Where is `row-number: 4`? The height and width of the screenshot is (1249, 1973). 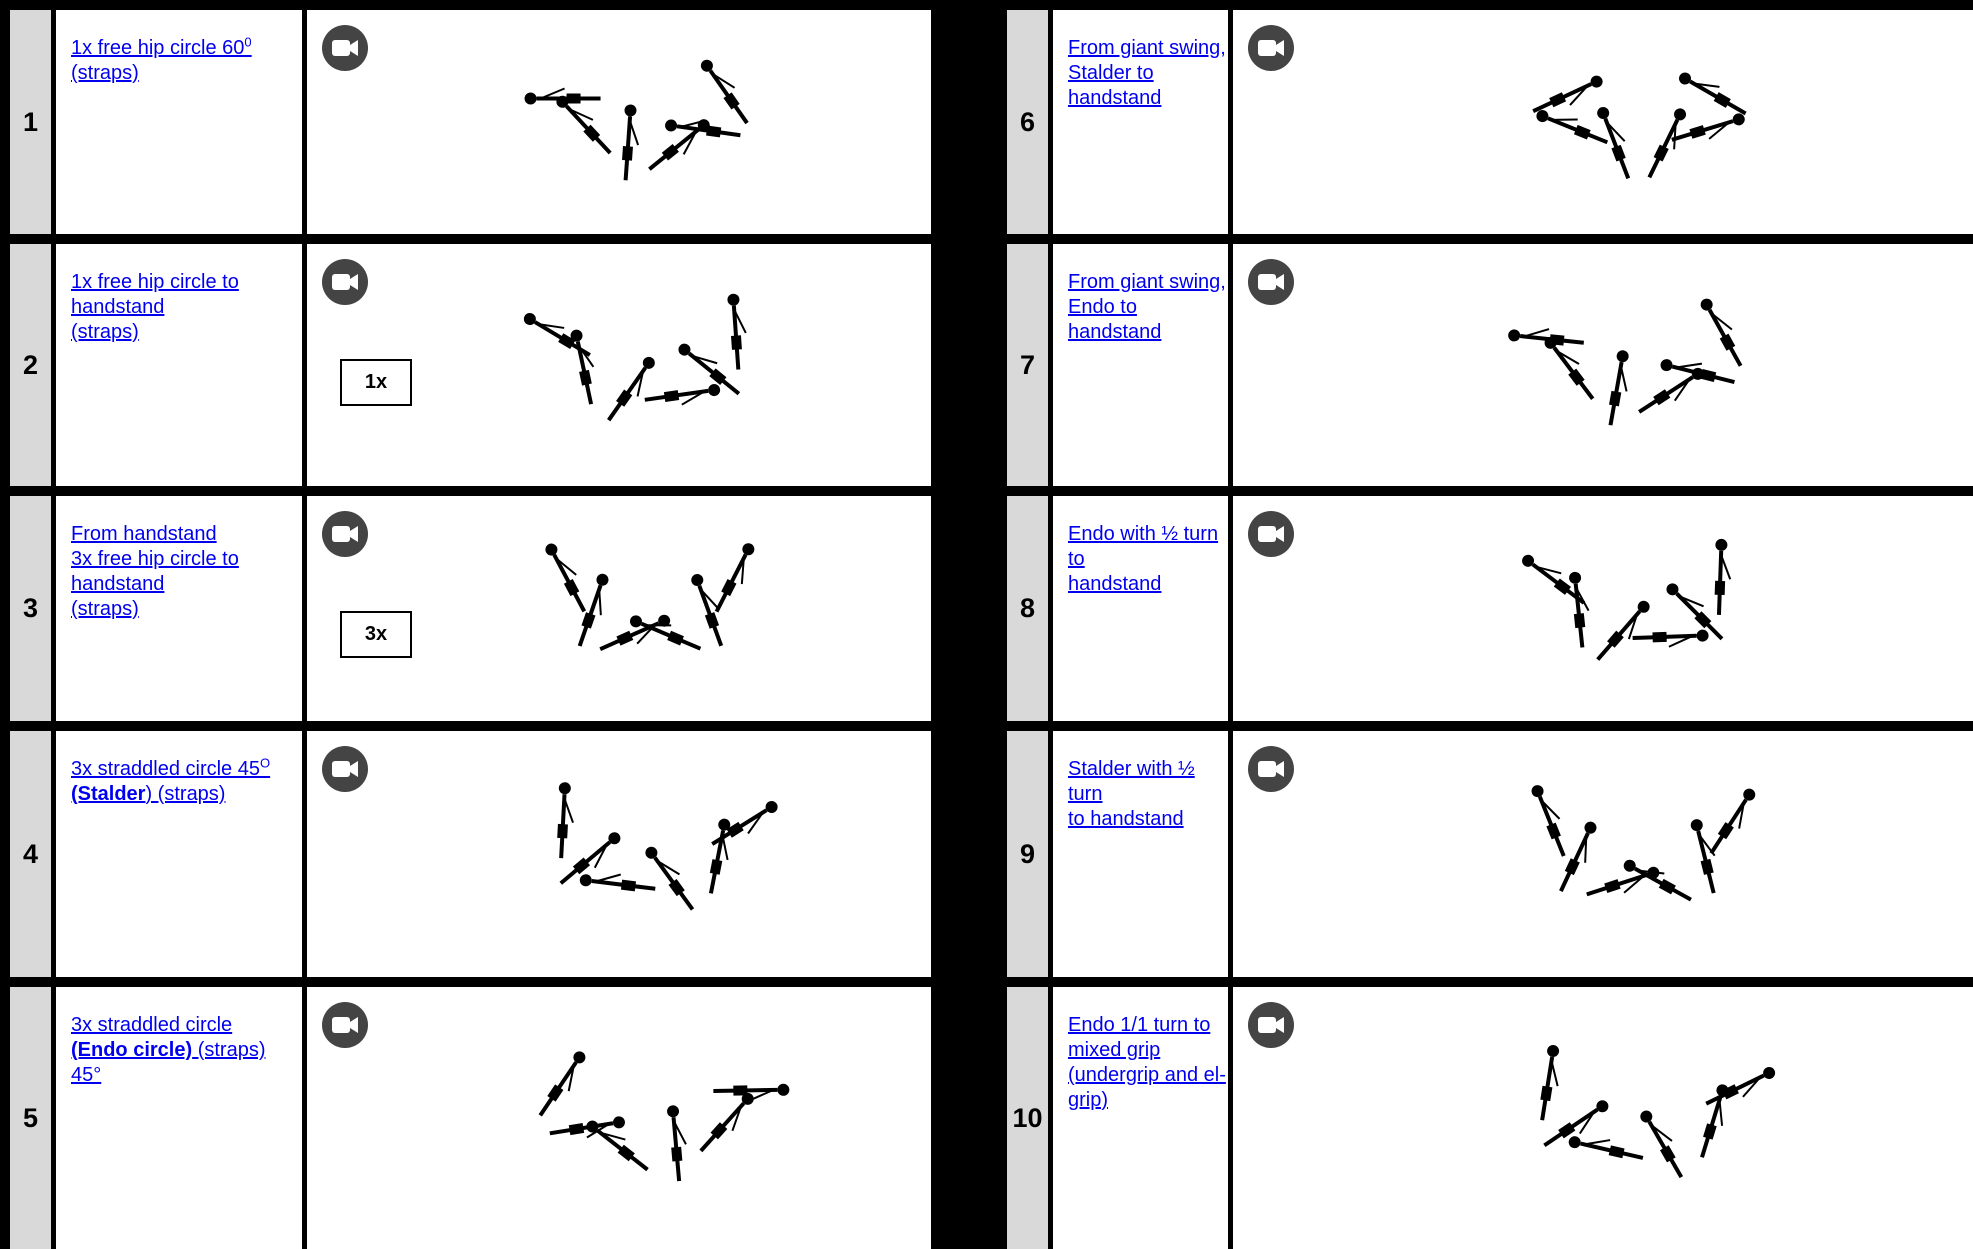
row-number: 4 is located at coordinates (30, 854).